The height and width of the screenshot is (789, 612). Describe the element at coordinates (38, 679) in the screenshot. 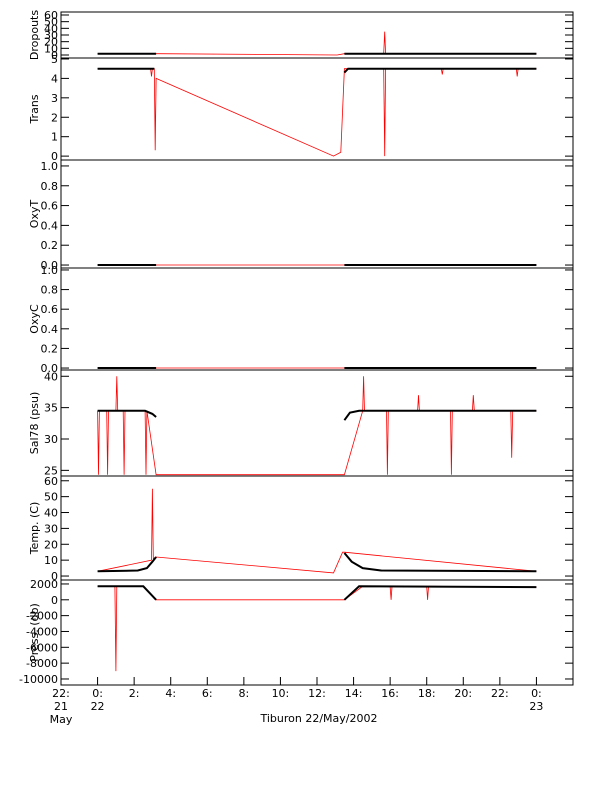

I see `y-tick-label: -10000` at that location.